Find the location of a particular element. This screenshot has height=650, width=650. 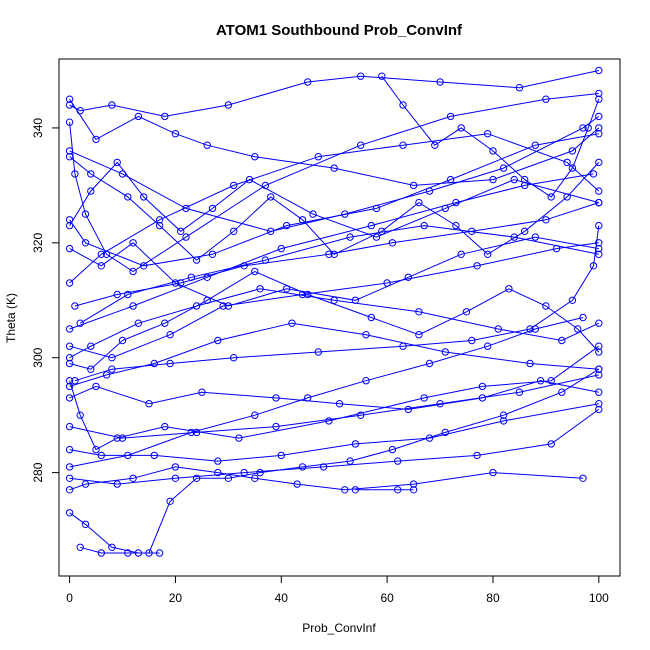

y-tick-label: 300 is located at coordinates (38, 357).